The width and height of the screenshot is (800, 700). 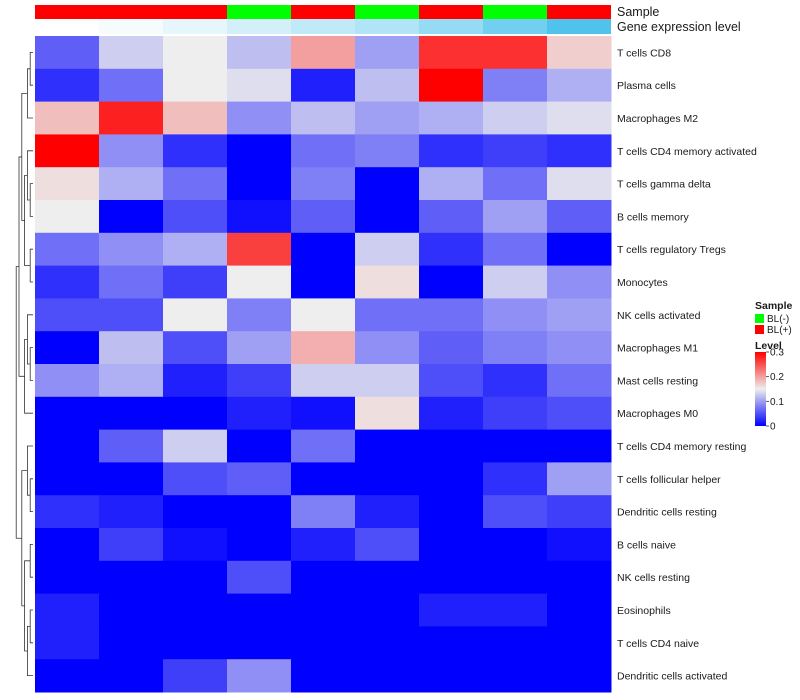 What do you see at coordinates (657, 119) in the screenshot?
I see `row-label: Macrophages M2` at bounding box center [657, 119].